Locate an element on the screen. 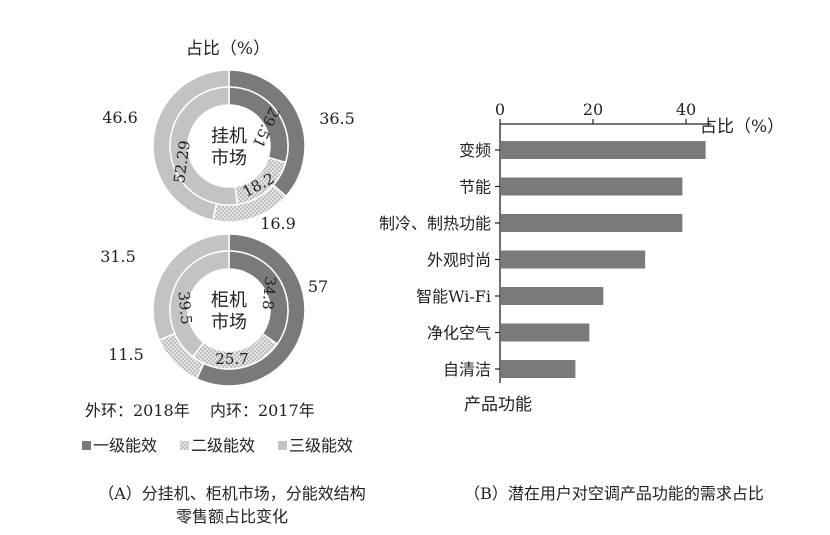  outer-value-label-level2: 11.5 is located at coordinates (126, 354).